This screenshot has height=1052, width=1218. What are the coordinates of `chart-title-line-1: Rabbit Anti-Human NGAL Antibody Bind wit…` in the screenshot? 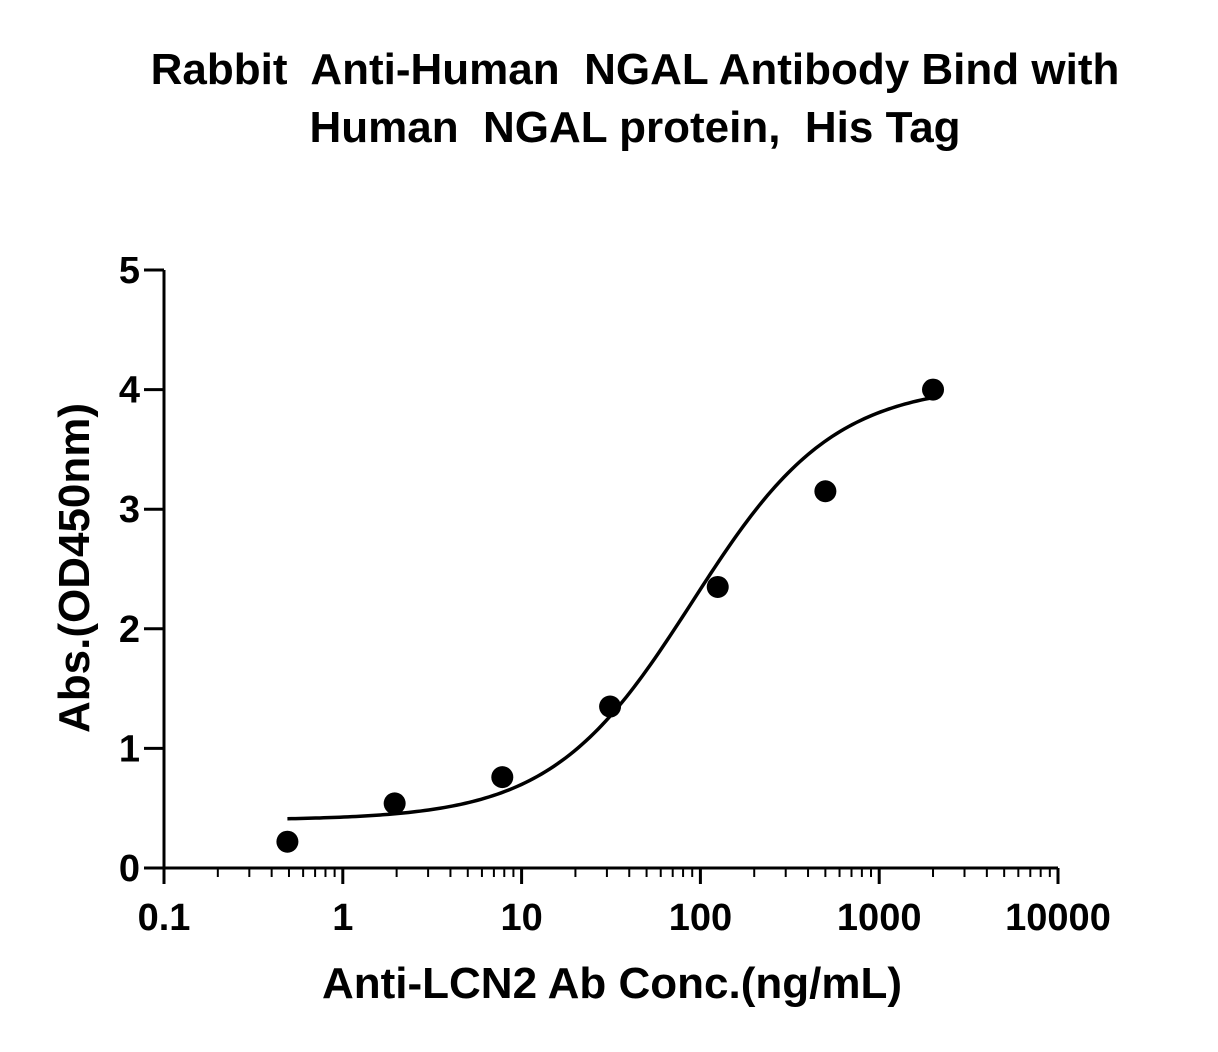 It's located at (635, 69).